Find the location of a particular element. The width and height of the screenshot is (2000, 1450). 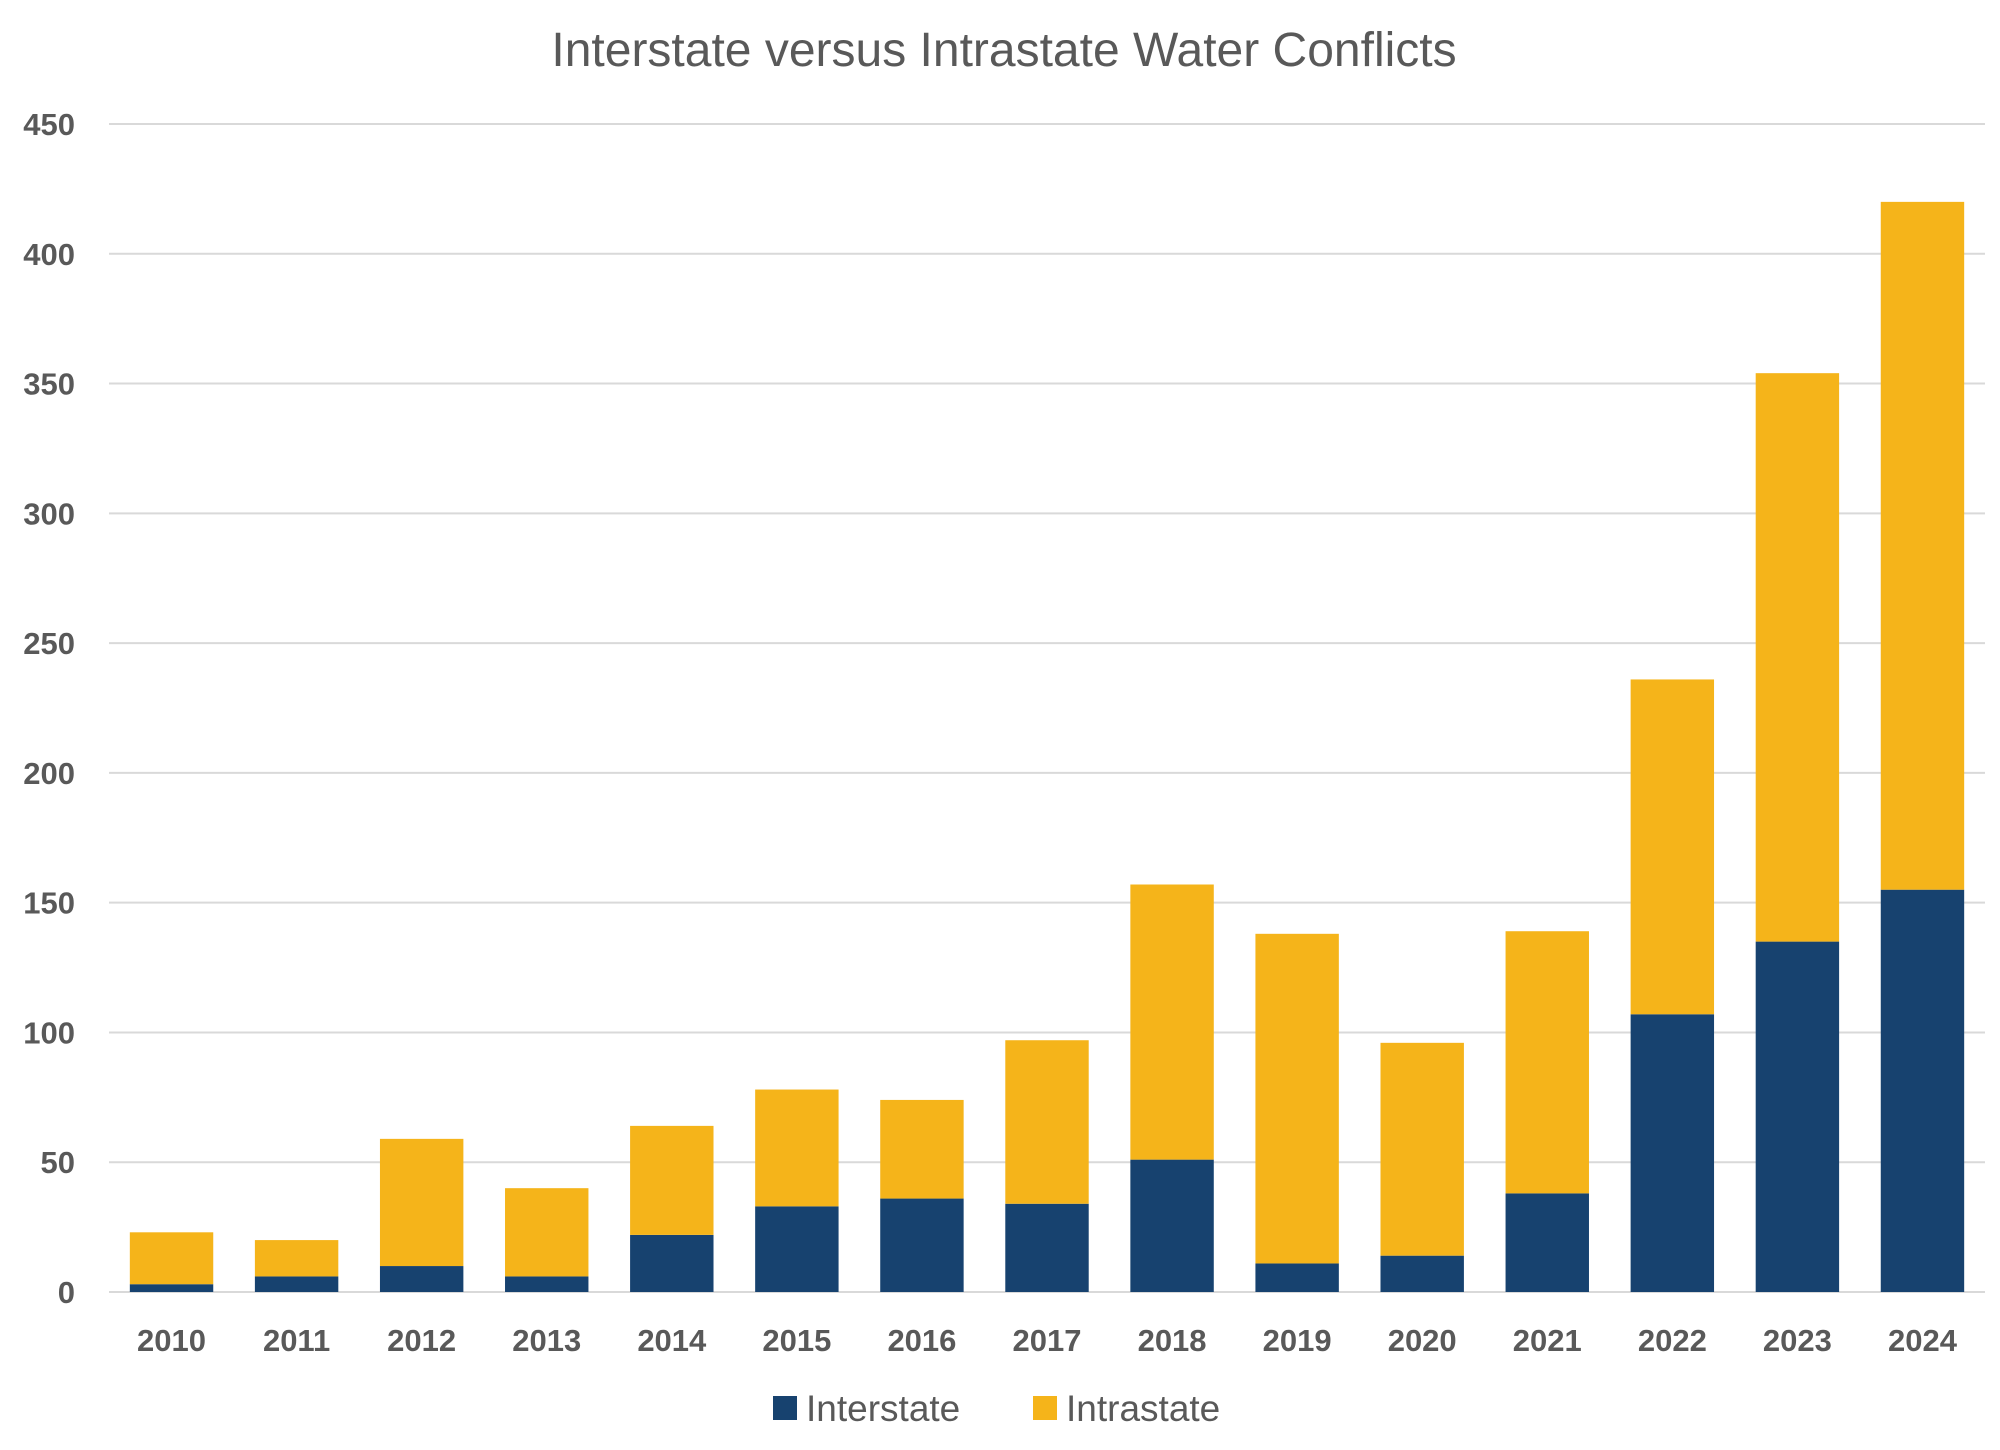

bar-intrastate-2012 is located at coordinates (421, 1202).